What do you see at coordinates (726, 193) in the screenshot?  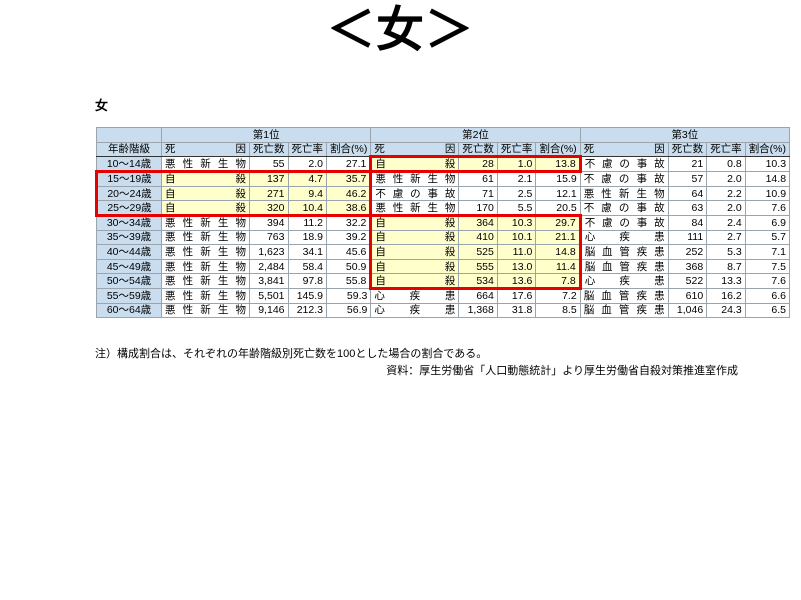 I see `rate-cell: 2.2` at bounding box center [726, 193].